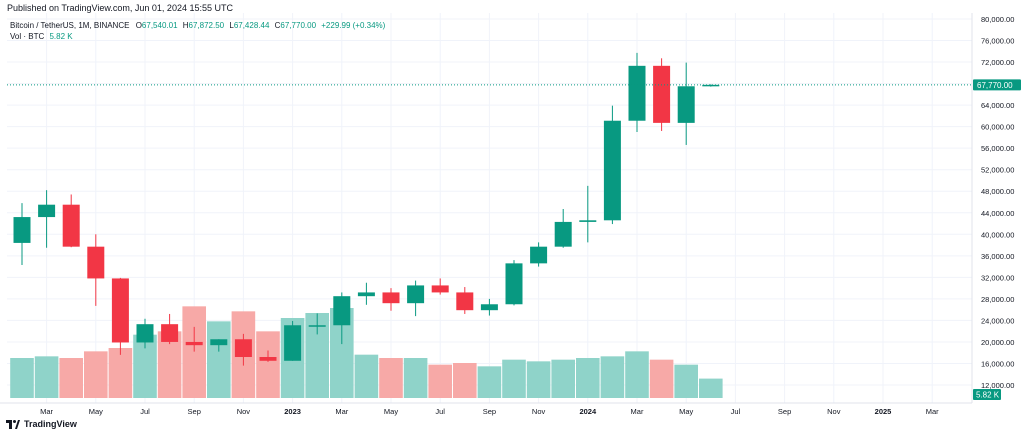 The image size is (1024, 436). Describe the element at coordinates (997, 320) in the screenshot. I see `price-tick-label: 24,000.00` at that location.